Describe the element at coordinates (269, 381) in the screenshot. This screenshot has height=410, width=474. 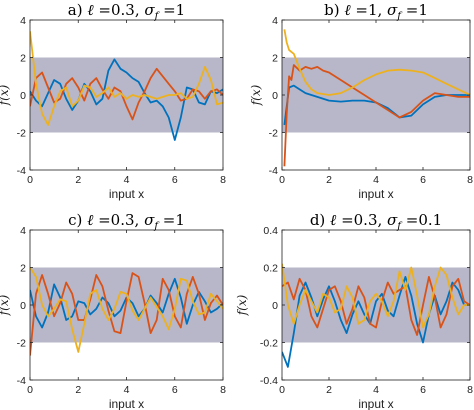
I see `y-tick-label: -0.4` at that location.